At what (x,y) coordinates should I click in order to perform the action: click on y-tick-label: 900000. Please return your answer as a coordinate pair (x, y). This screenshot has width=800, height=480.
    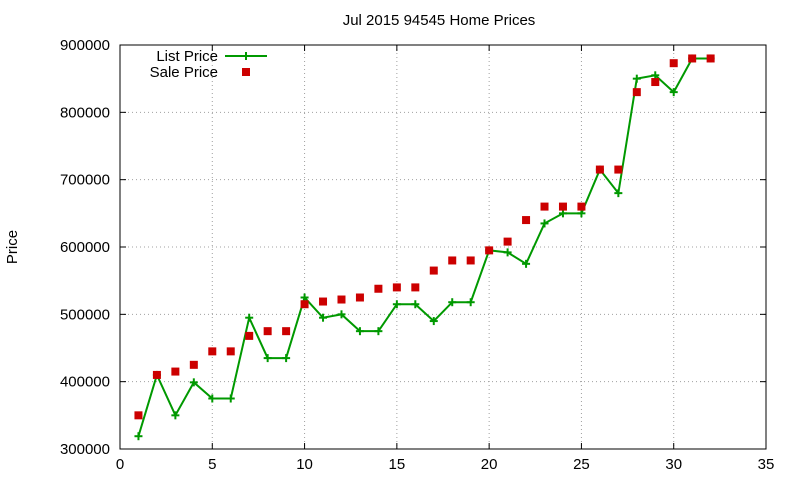
    Looking at the image, I should click on (85, 45).